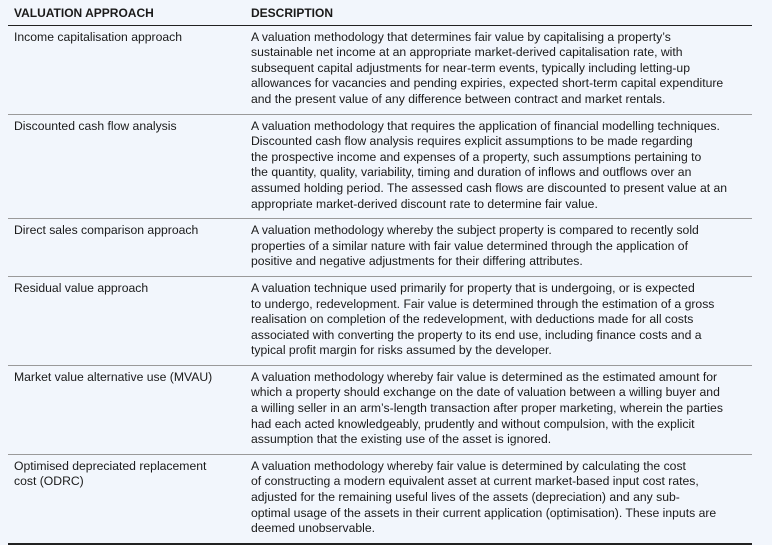 The width and height of the screenshot is (772, 545). I want to click on header-row: VALUATION APPROACH DESCRIPTION, so click(380, 15).